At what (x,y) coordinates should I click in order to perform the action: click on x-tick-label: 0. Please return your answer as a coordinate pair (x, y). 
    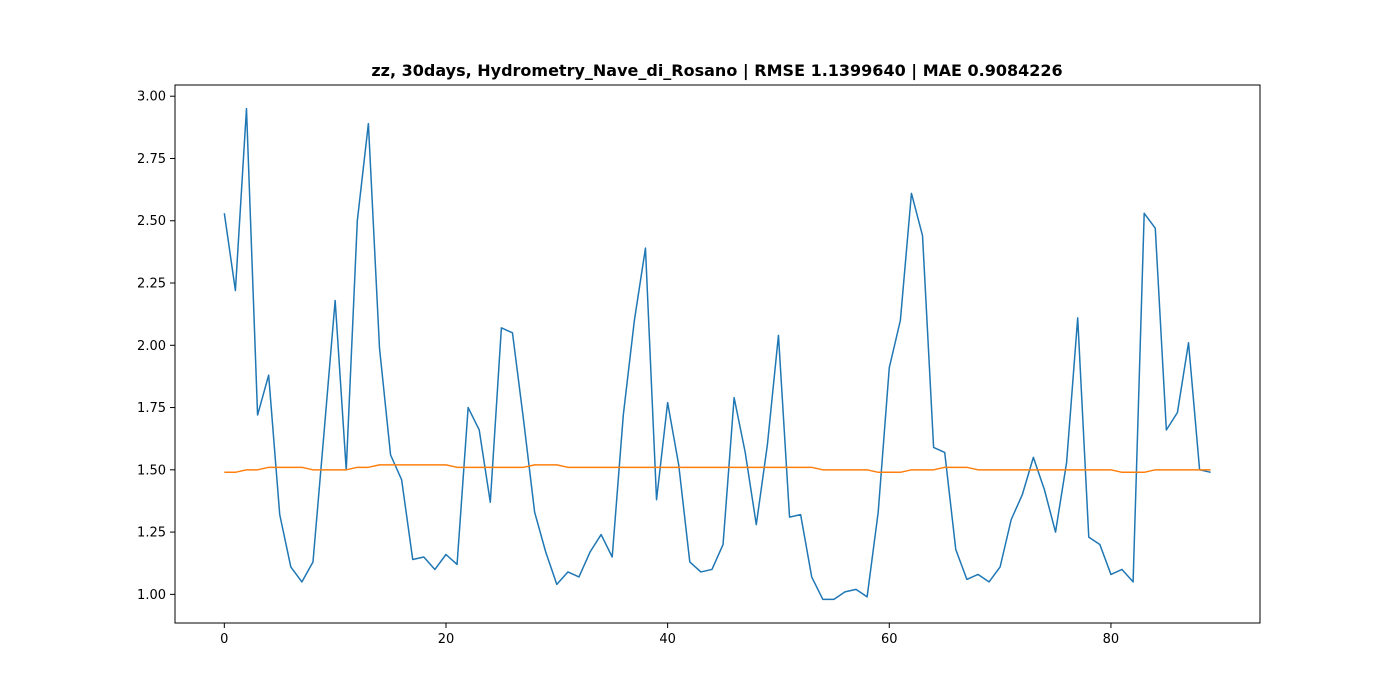
    Looking at the image, I should click on (224, 639).